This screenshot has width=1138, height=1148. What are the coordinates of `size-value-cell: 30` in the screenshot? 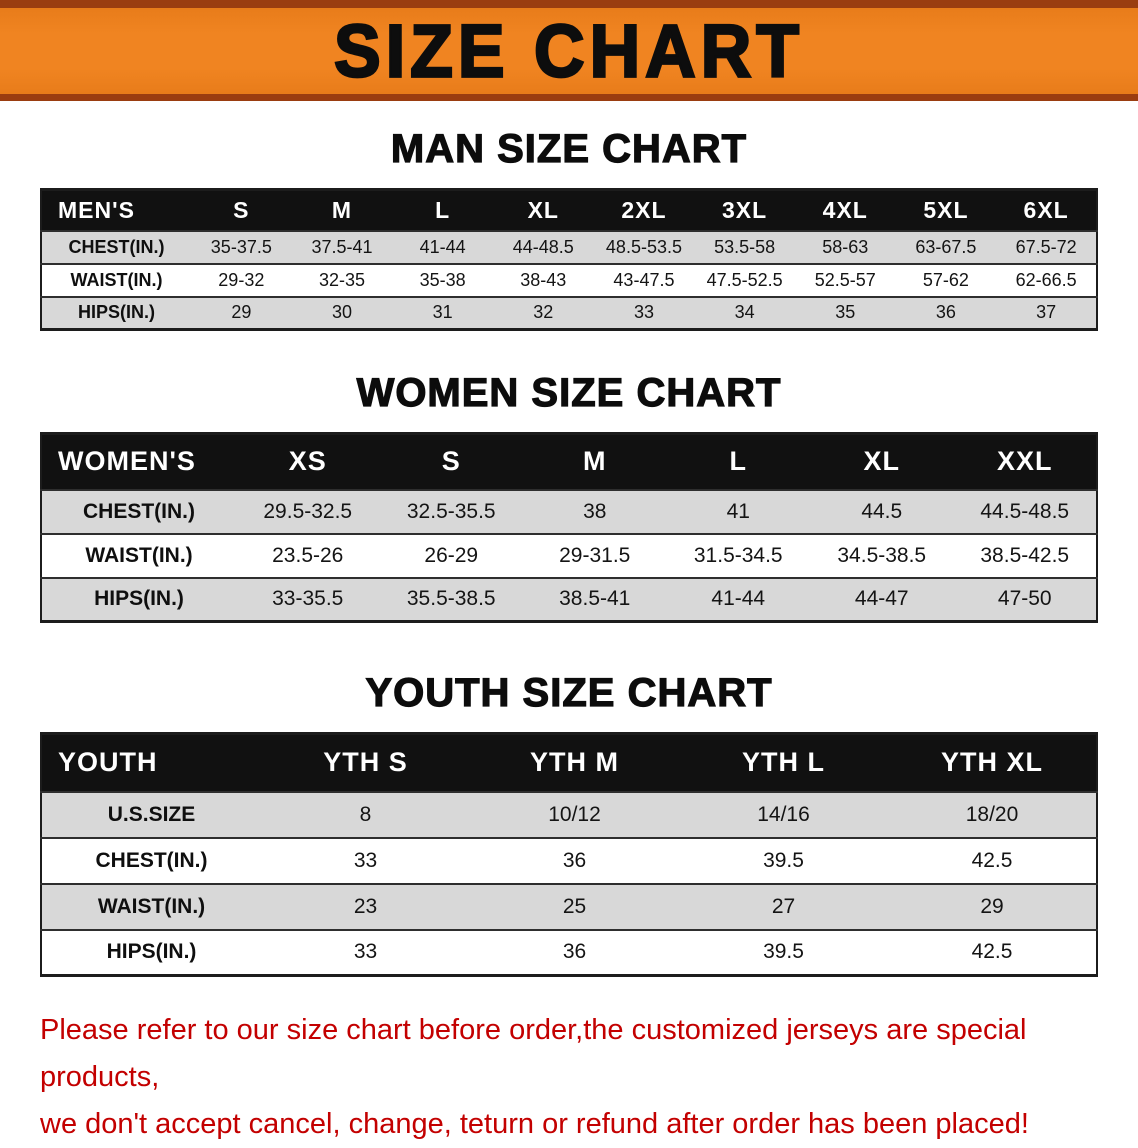 It's located at (341, 312).